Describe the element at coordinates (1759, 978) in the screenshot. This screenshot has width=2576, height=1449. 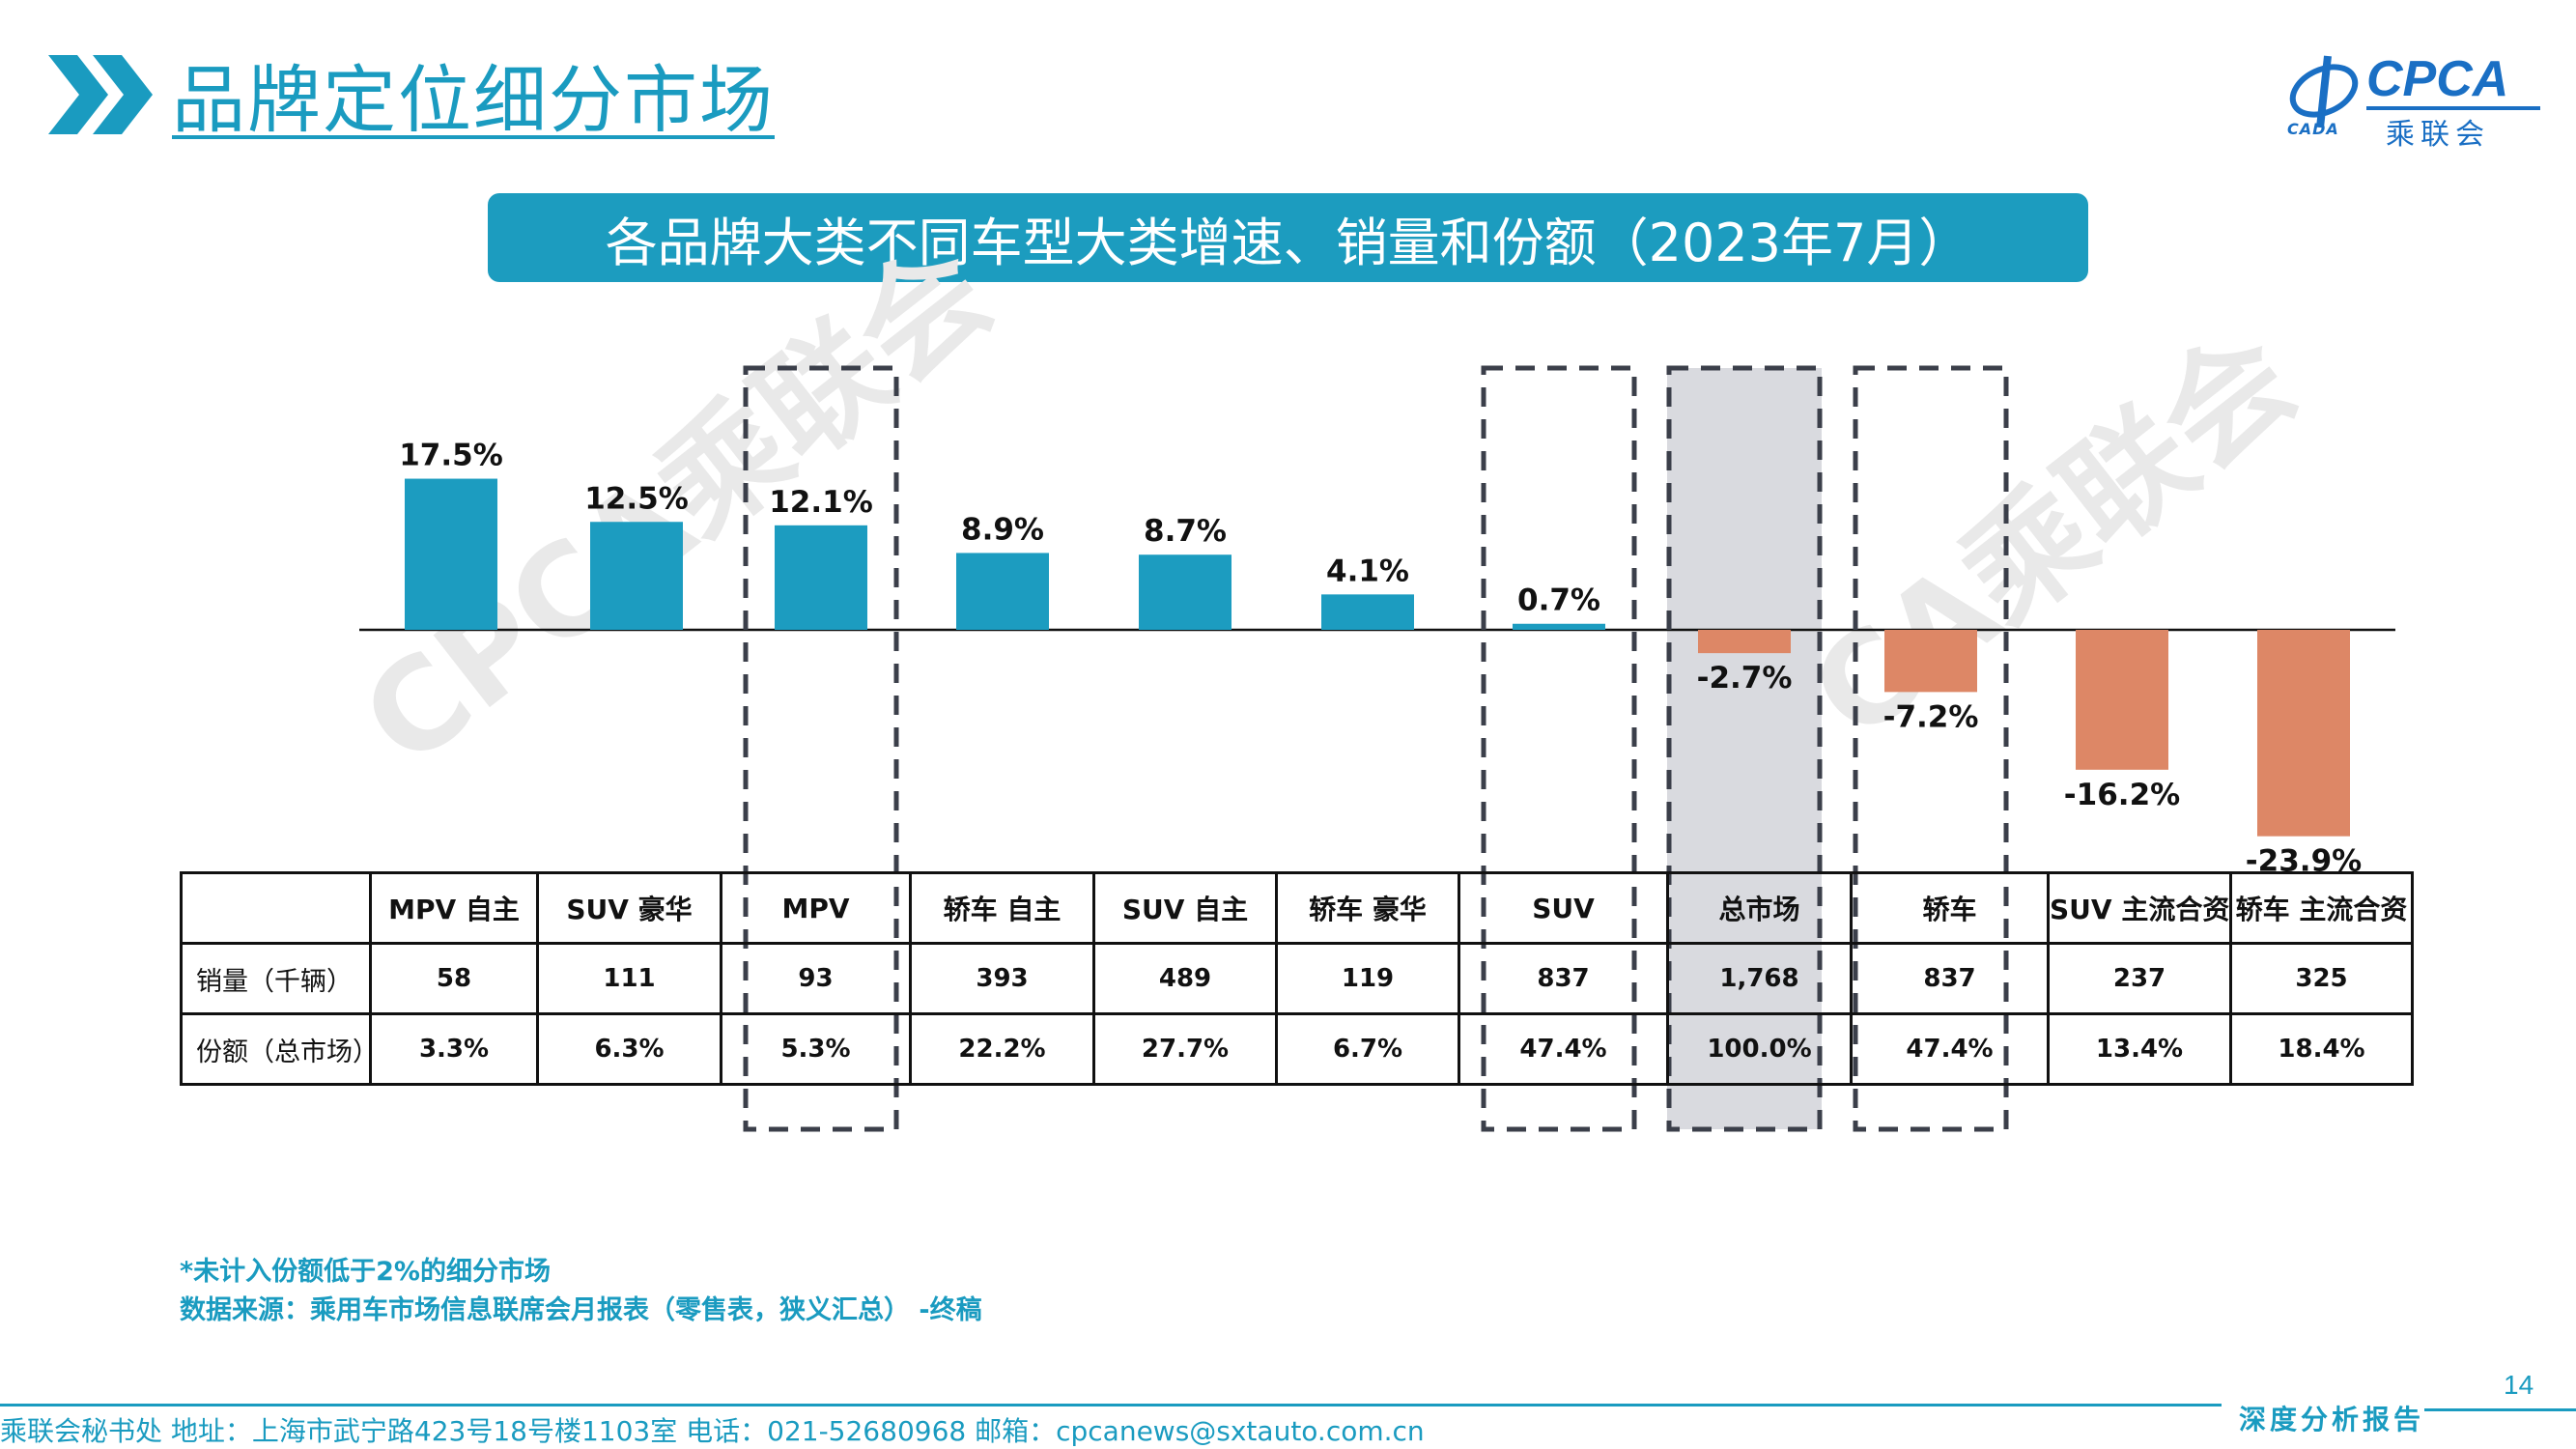
I see `table-cell: 1,768` at that location.